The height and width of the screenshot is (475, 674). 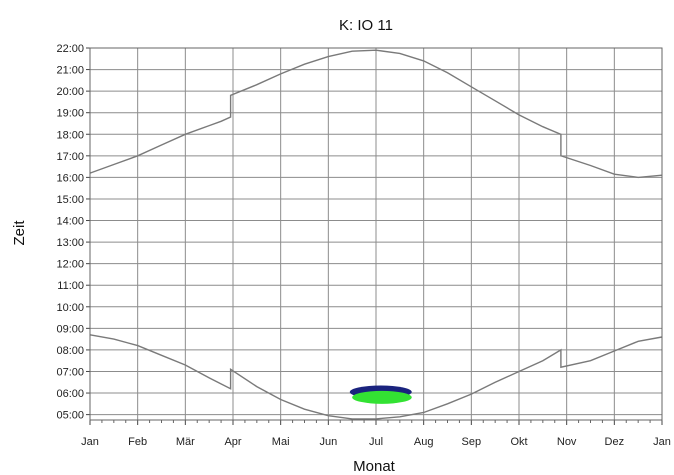 What do you see at coordinates (19, 233) in the screenshot?
I see `y-axis-label: Zeit` at bounding box center [19, 233].